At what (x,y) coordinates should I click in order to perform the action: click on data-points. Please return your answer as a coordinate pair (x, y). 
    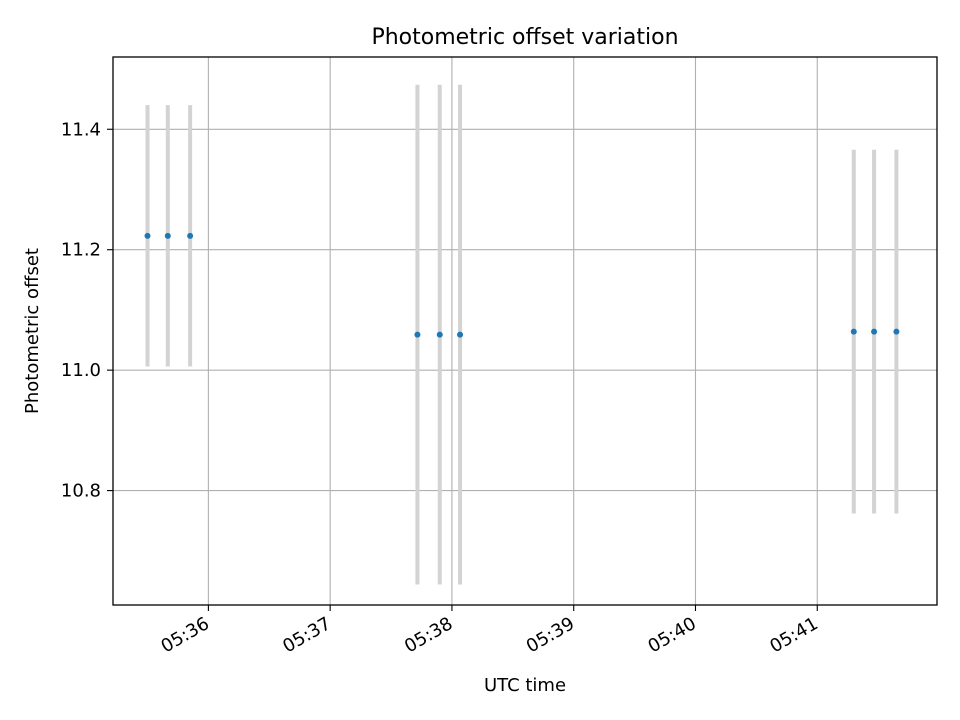
    Looking at the image, I should click on (522, 285).